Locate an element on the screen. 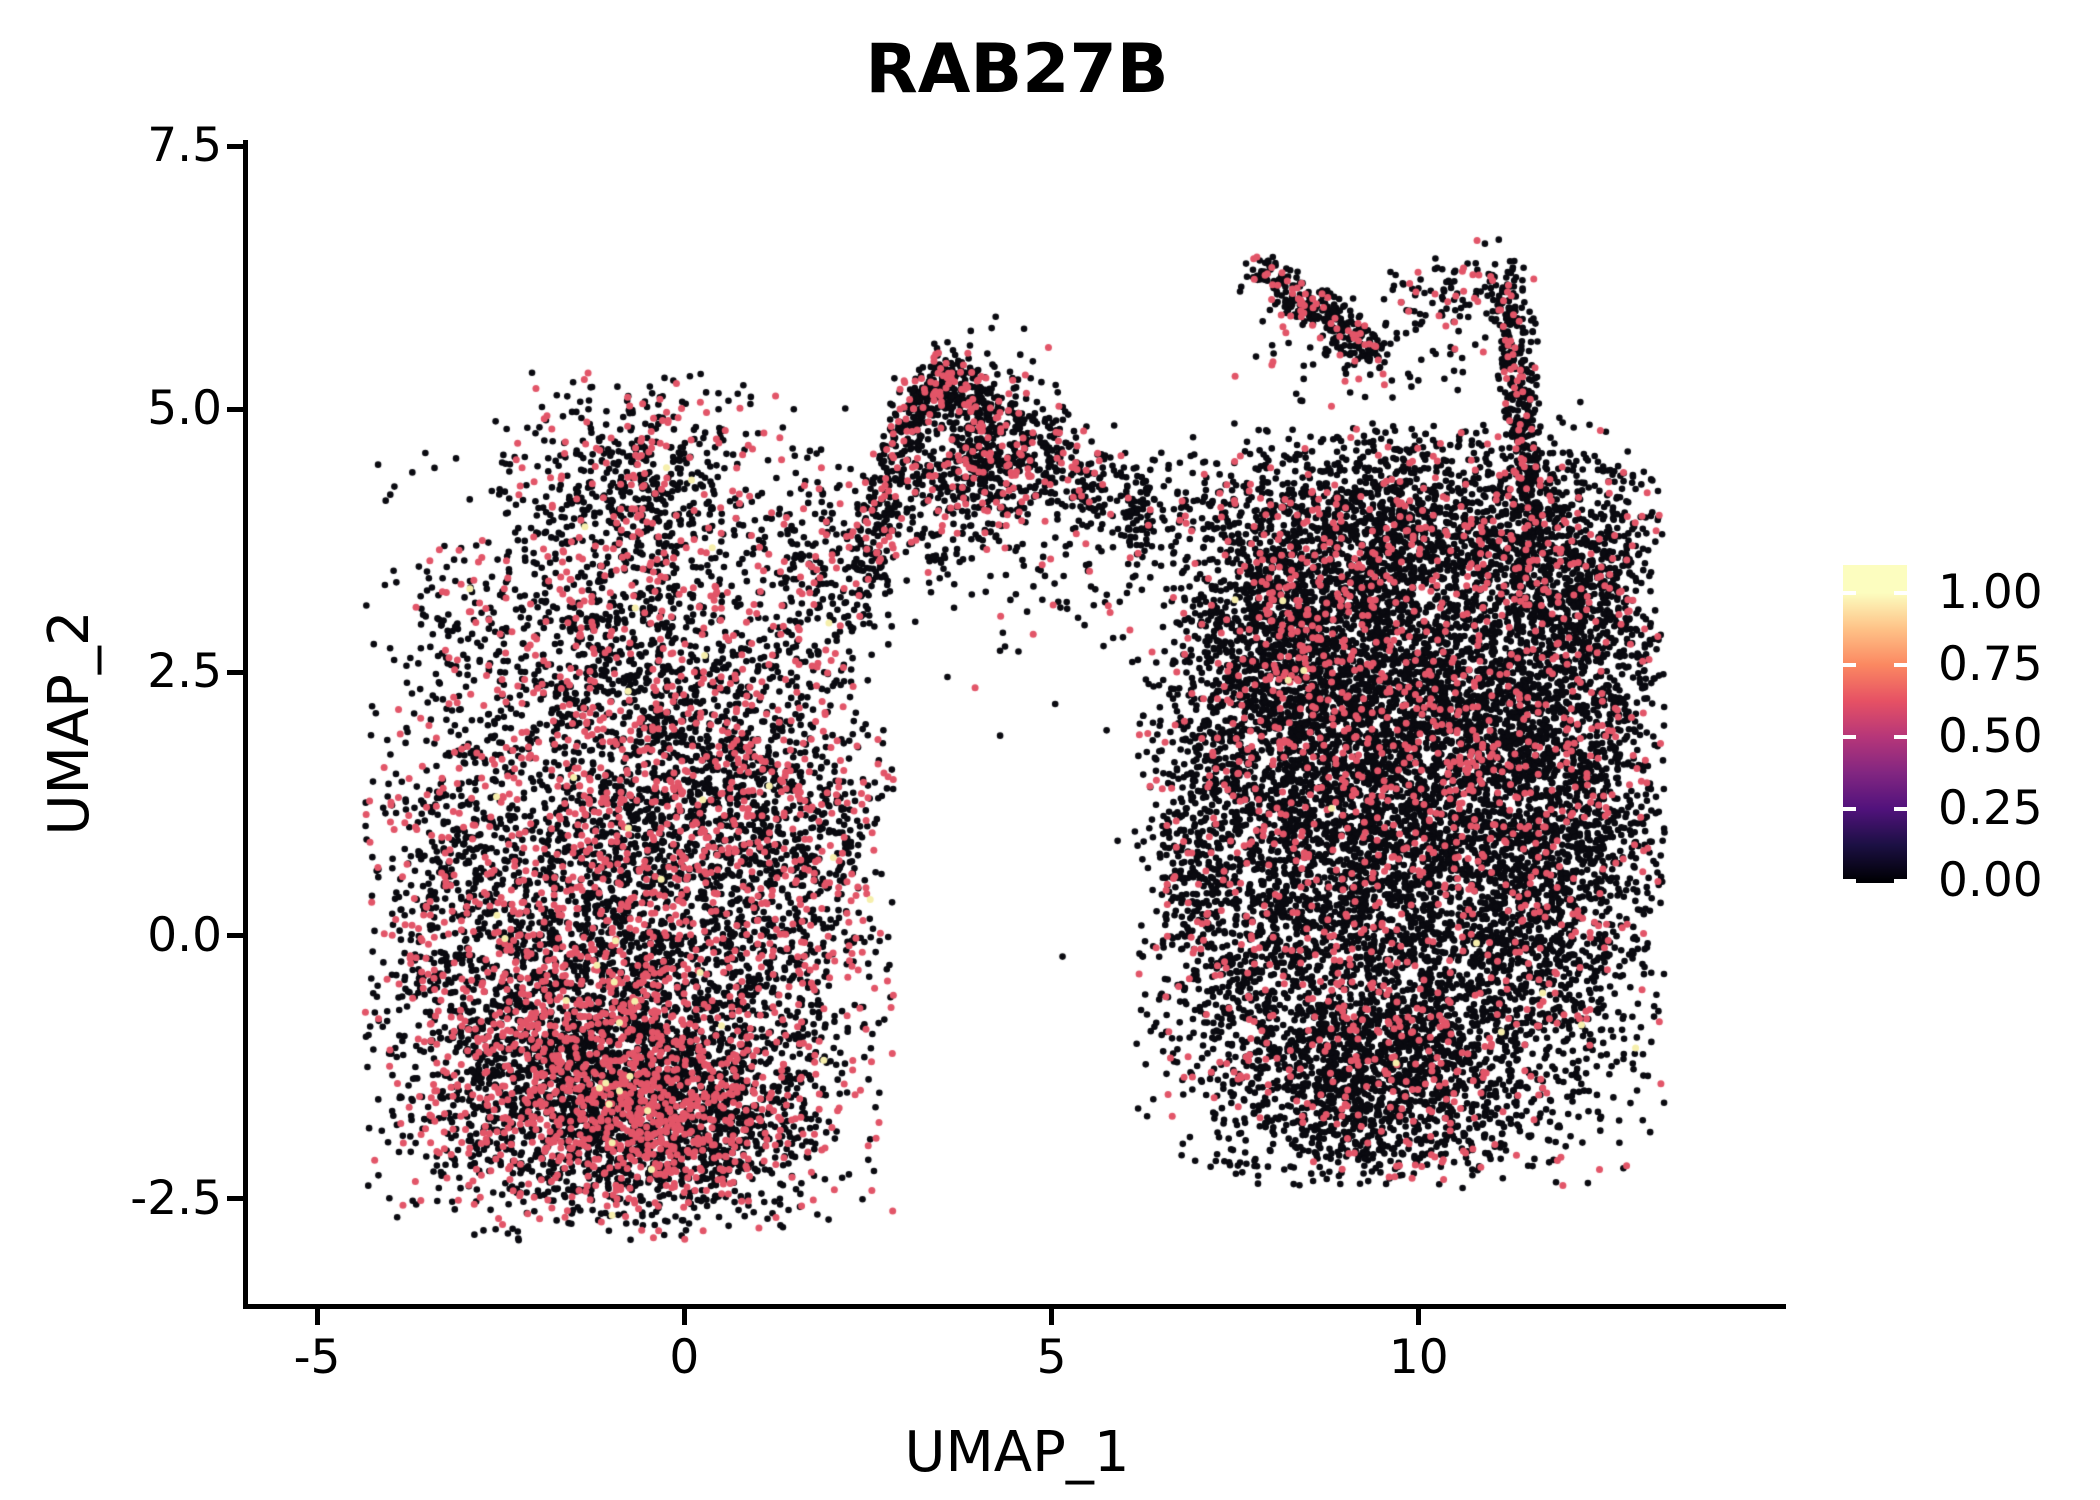  colorbar-tick-label: 0.50 is located at coordinates (1990, 736).